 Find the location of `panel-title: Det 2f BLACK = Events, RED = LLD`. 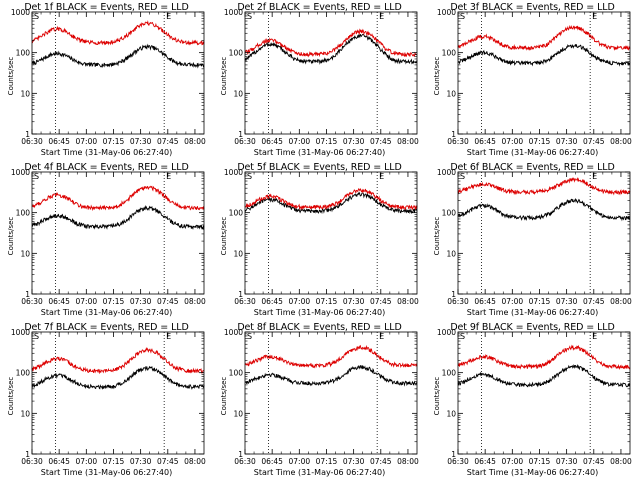

panel-title: Det 2f BLACK = Events, RED = LLD is located at coordinates (319, 7).